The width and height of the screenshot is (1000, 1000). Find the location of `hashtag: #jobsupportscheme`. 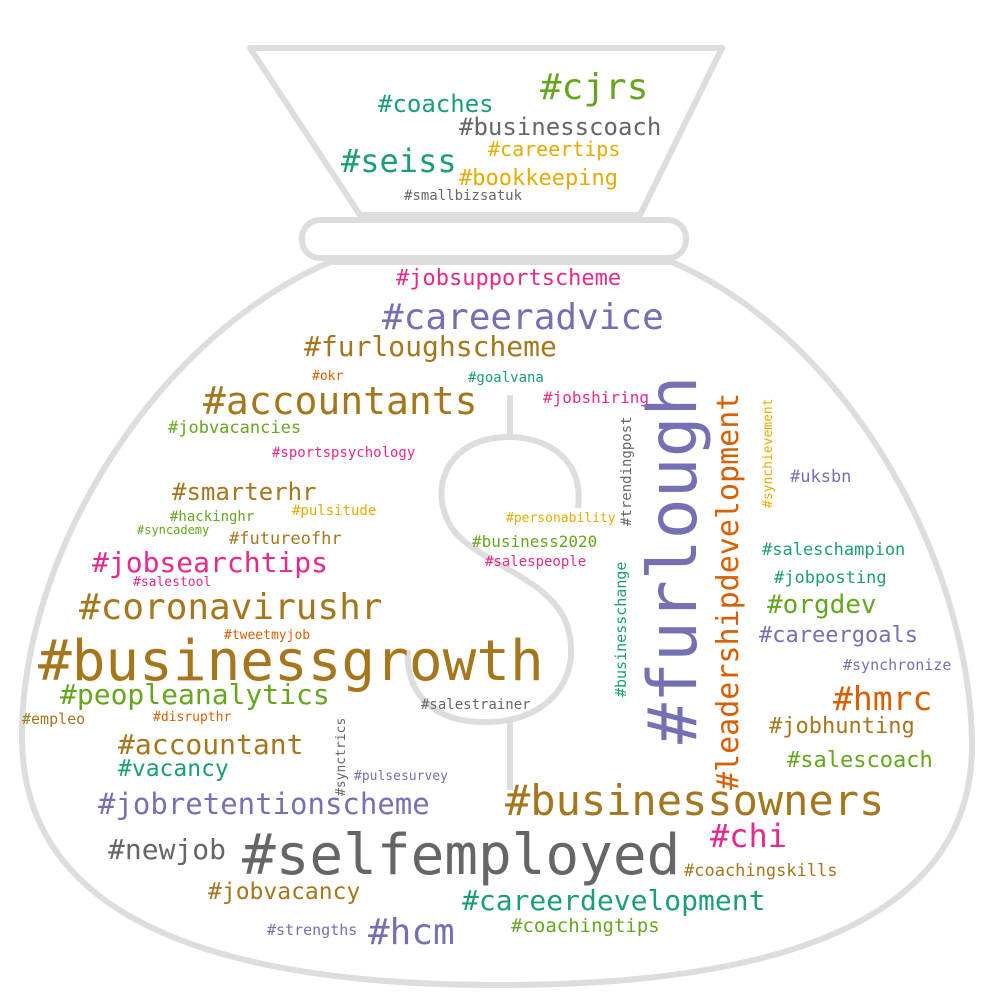

hashtag: #jobsupportscheme is located at coordinates (509, 278).